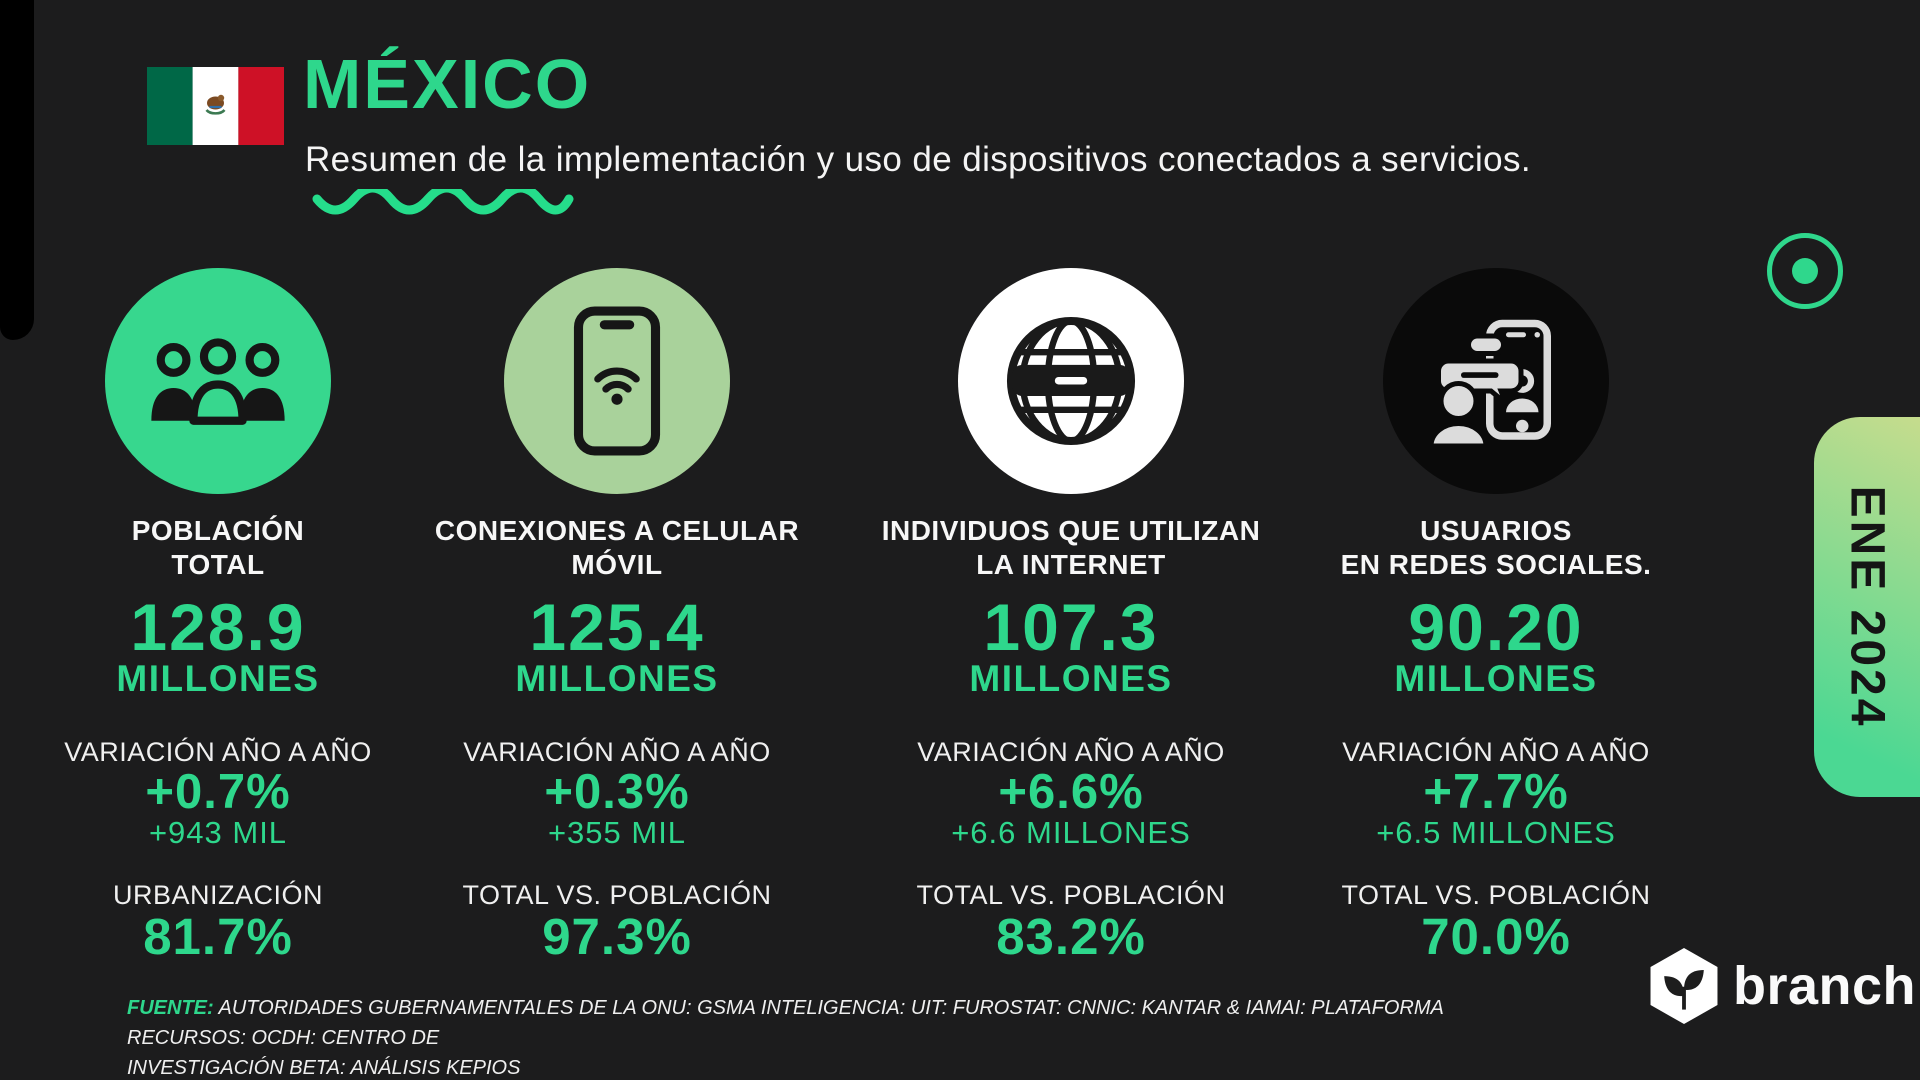  What do you see at coordinates (1825, 986) in the screenshot?
I see `brand-name: branch` at bounding box center [1825, 986].